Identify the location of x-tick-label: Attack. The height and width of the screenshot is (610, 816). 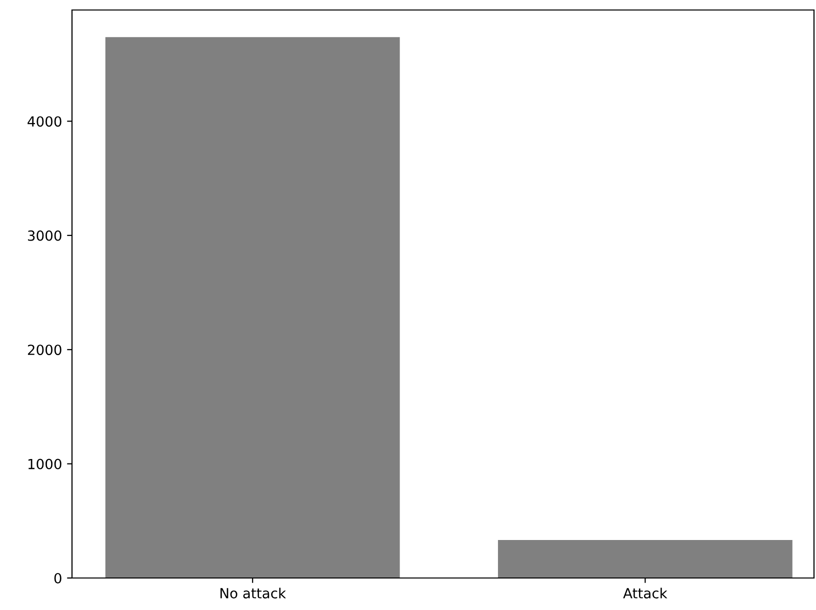
(645, 593).